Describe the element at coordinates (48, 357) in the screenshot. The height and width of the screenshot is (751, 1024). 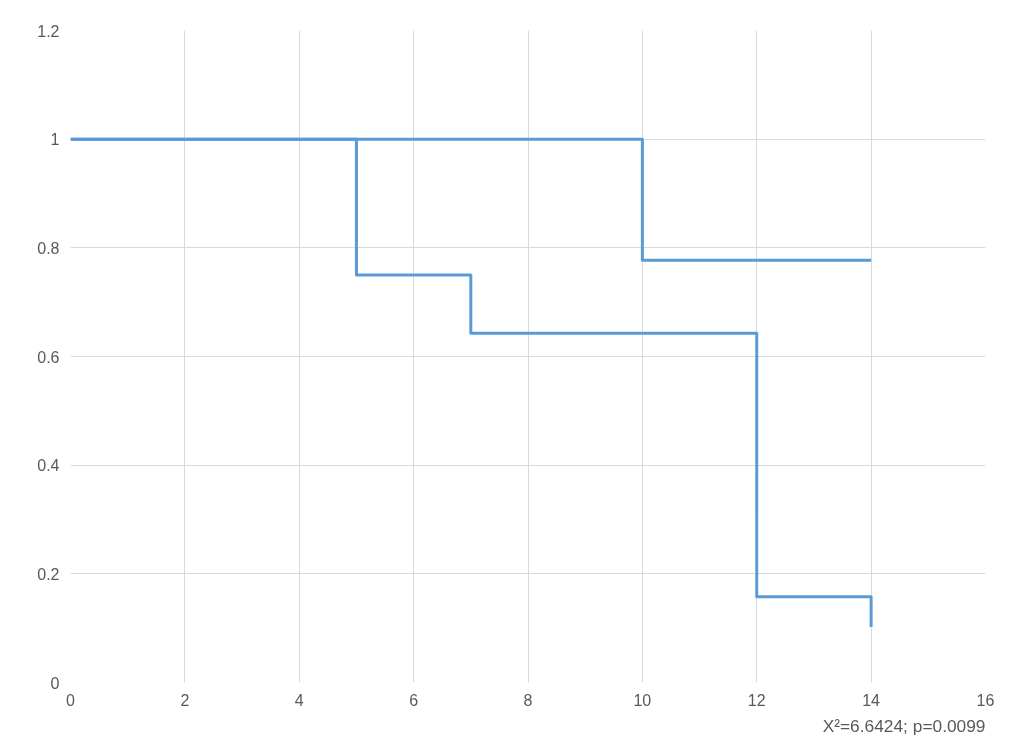
I see `y-tick-label: 0.6` at that location.